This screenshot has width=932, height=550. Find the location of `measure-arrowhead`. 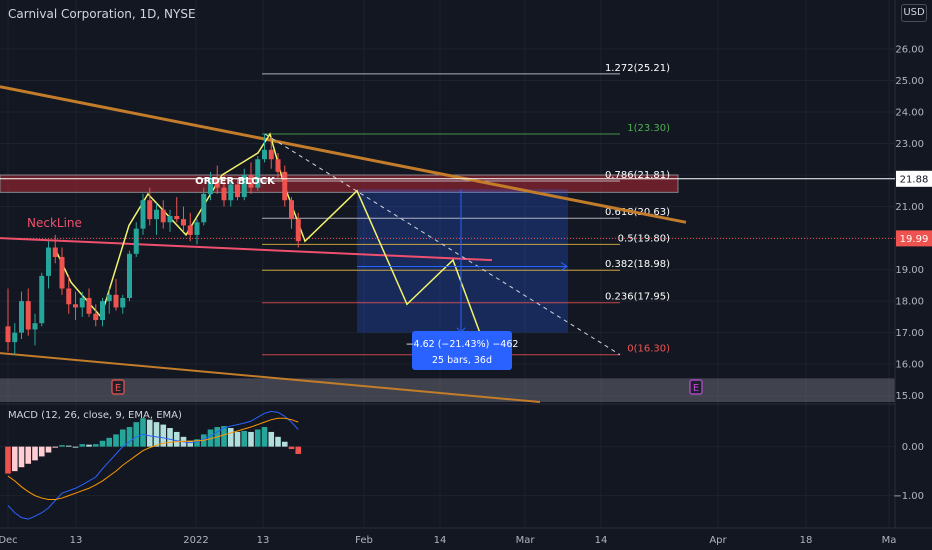

measure-arrowhead is located at coordinates (564, 266).